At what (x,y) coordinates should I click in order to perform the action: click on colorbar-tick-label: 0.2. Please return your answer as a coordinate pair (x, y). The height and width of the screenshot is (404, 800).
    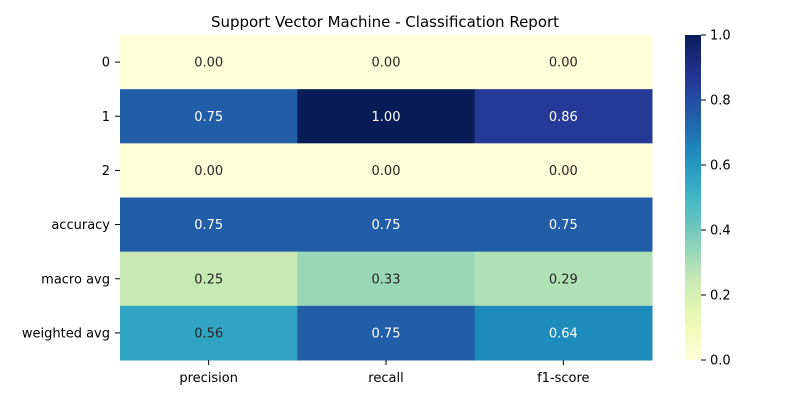
    Looking at the image, I should click on (720, 296).